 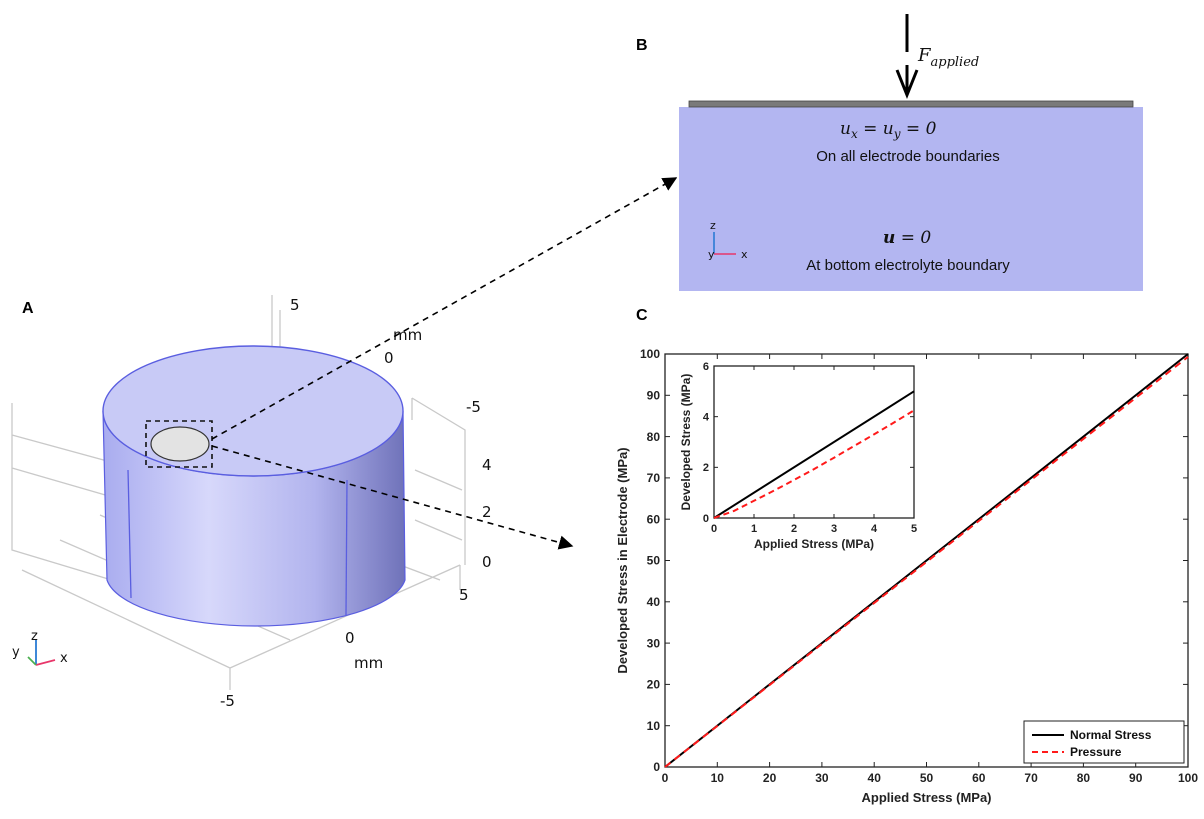 I want to click on callout-arrow-to-b, so click(x=444, y=308).